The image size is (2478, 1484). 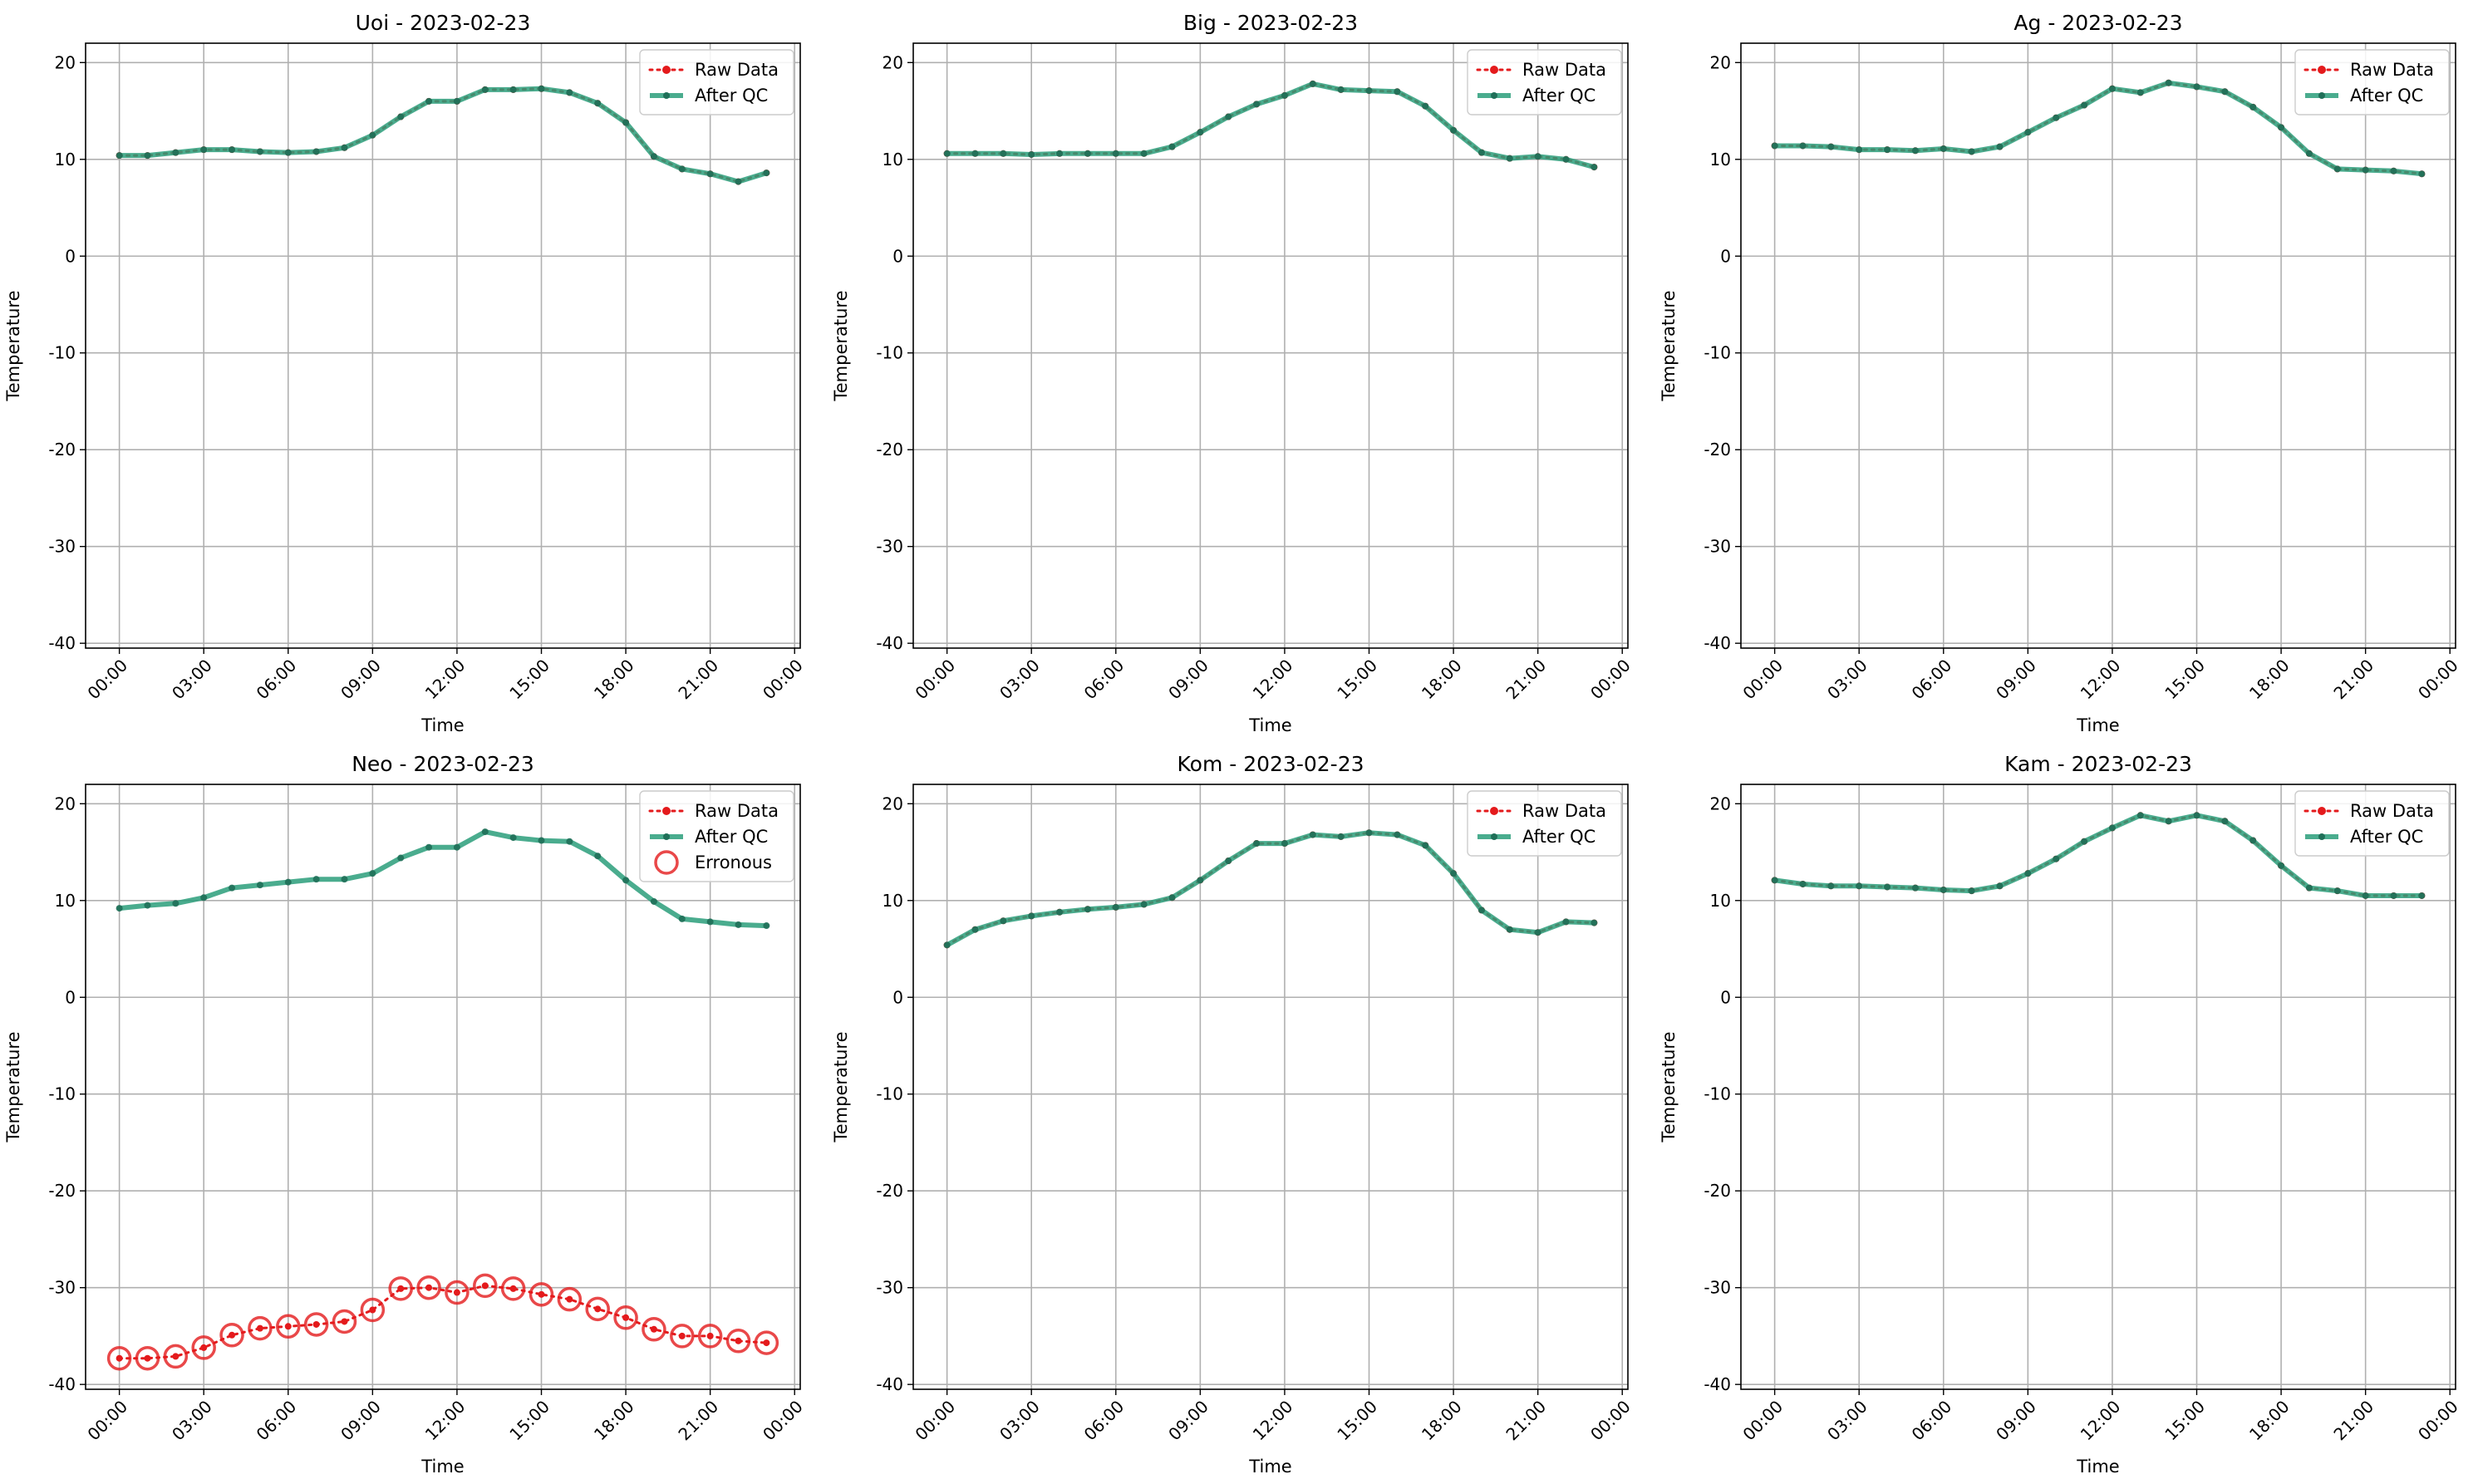 What do you see at coordinates (1544, 82) in the screenshot?
I see `legend: Raw Data After QC` at bounding box center [1544, 82].